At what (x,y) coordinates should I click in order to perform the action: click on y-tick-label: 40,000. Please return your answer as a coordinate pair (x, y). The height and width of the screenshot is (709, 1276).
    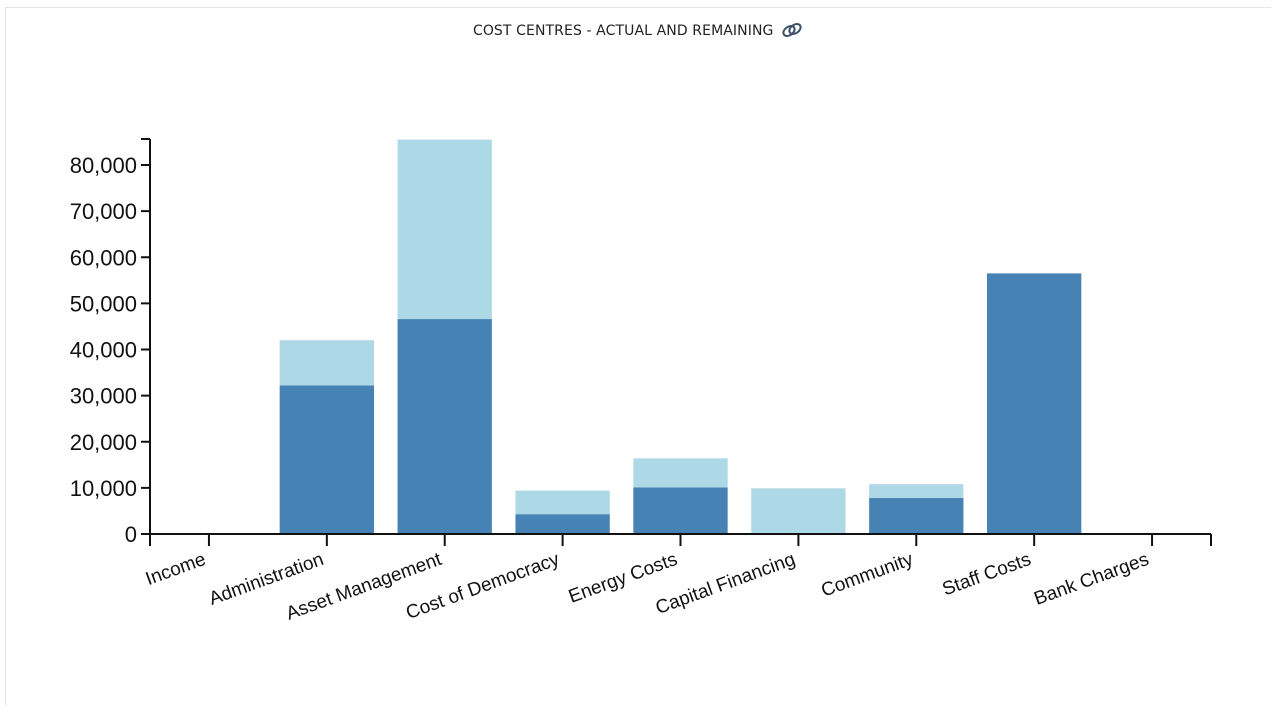
    Looking at the image, I should click on (103, 350).